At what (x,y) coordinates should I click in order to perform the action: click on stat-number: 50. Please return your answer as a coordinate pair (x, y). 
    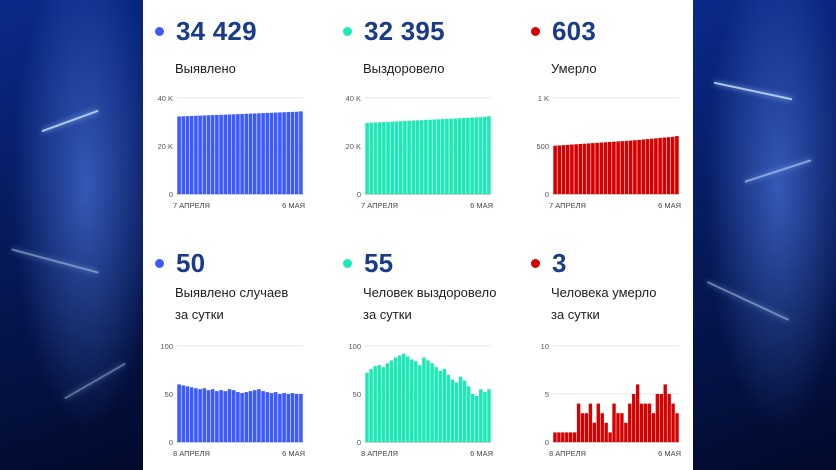
    Looking at the image, I should click on (191, 263).